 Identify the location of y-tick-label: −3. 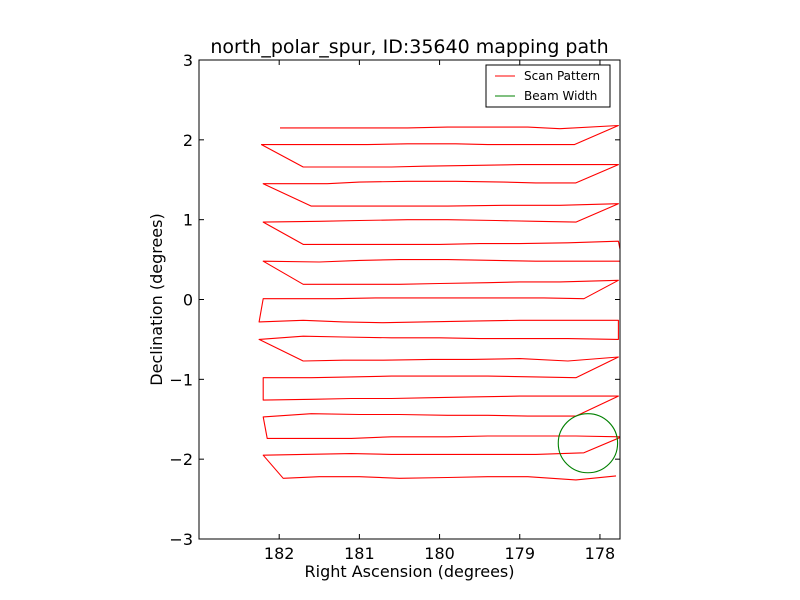
(181, 539).